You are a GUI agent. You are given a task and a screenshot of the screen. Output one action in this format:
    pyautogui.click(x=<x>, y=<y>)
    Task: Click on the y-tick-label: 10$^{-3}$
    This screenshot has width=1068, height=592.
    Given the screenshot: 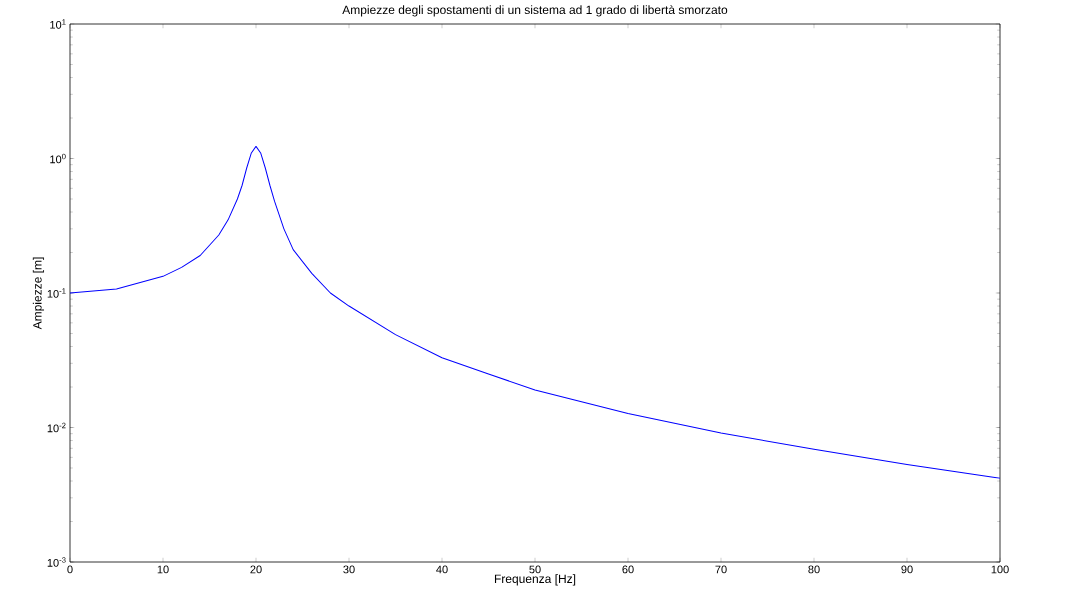 What is the action you would take?
    pyautogui.click(x=56, y=562)
    